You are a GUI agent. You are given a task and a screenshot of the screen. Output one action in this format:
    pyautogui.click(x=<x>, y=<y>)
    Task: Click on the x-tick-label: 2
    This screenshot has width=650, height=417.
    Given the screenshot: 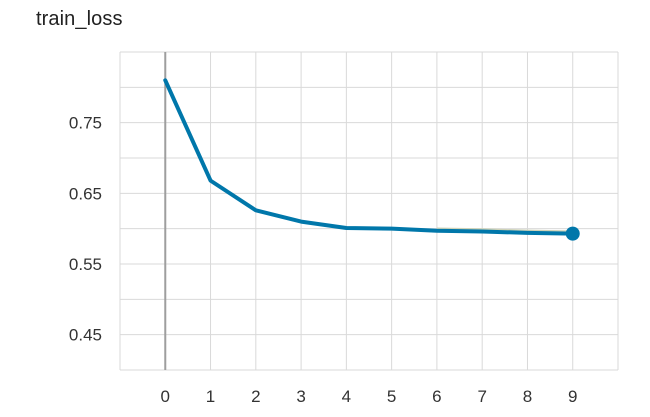 What is the action you would take?
    pyautogui.click(x=255, y=396)
    